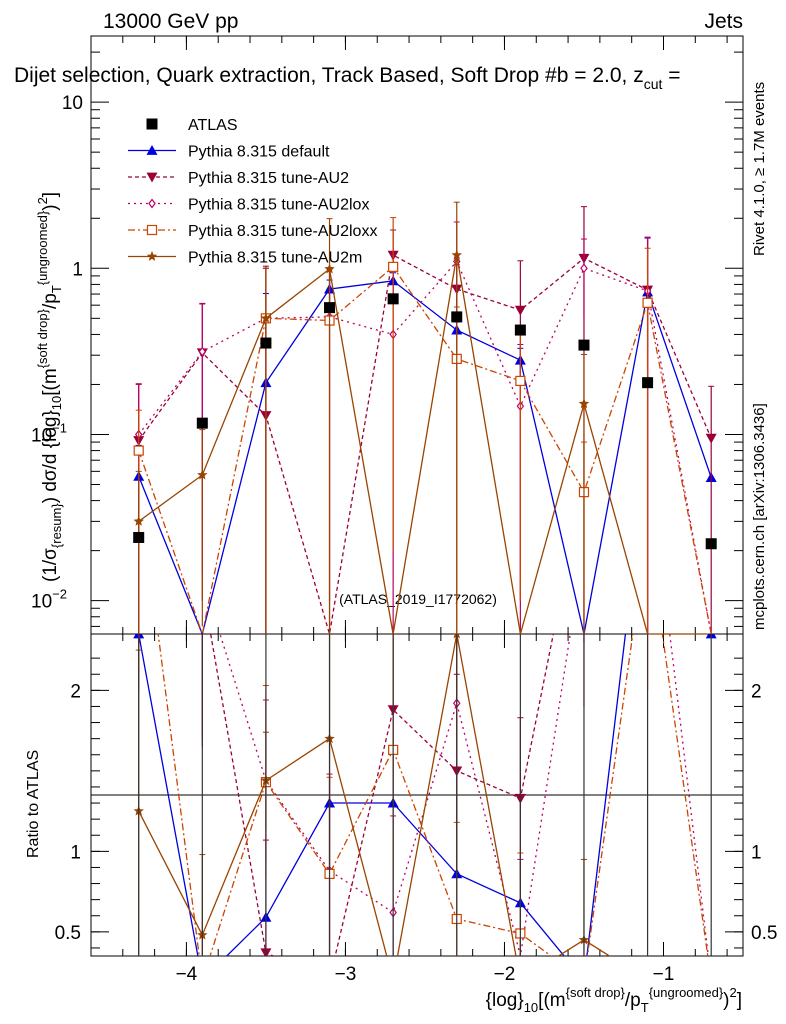 This screenshot has height=1024, width=786. What do you see at coordinates (382, 795) in the screenshot?
I see `ratio-series-line` at bounding box center [382, 795].